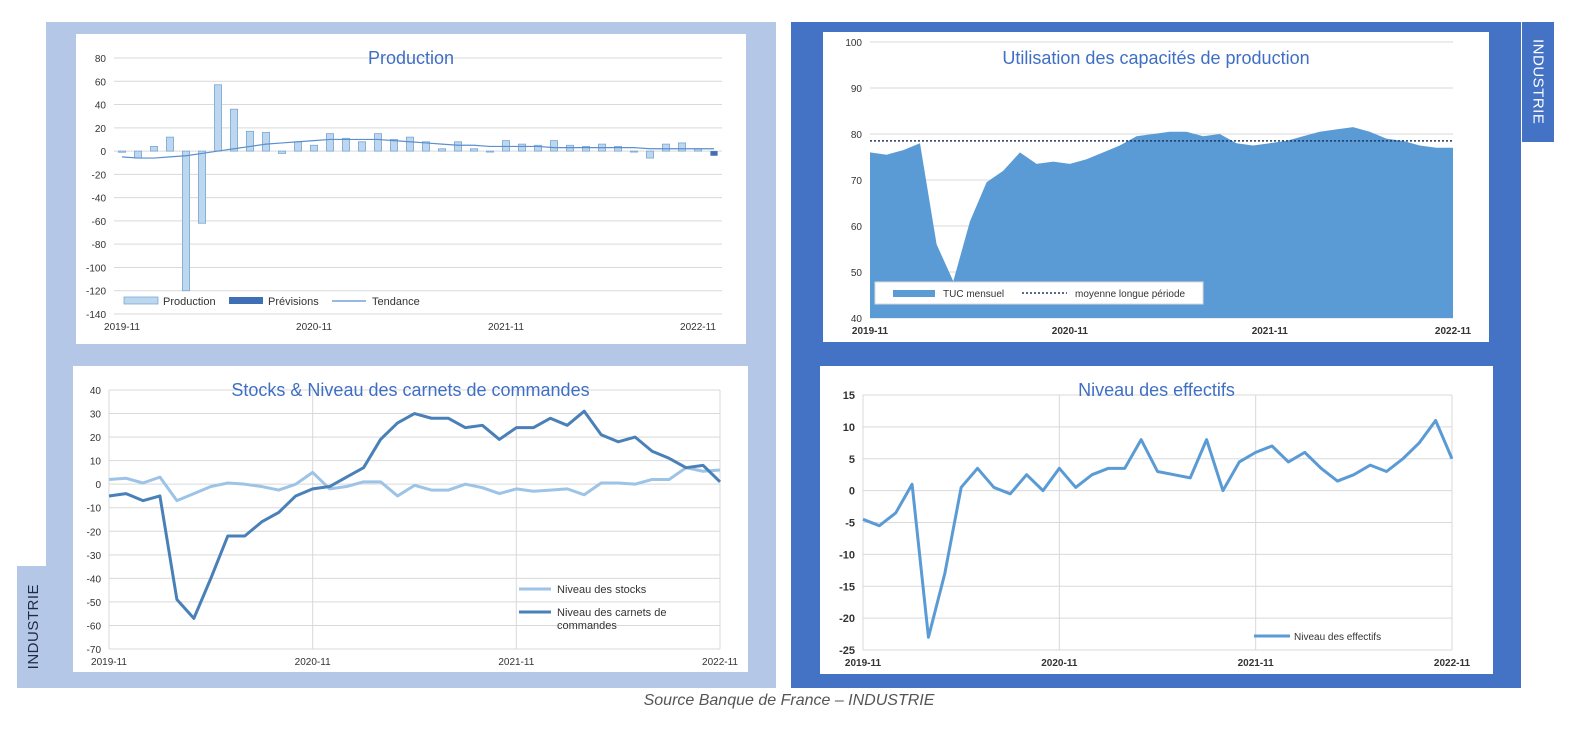  I want to click on y-tick-label: -40, so click(99, 199).